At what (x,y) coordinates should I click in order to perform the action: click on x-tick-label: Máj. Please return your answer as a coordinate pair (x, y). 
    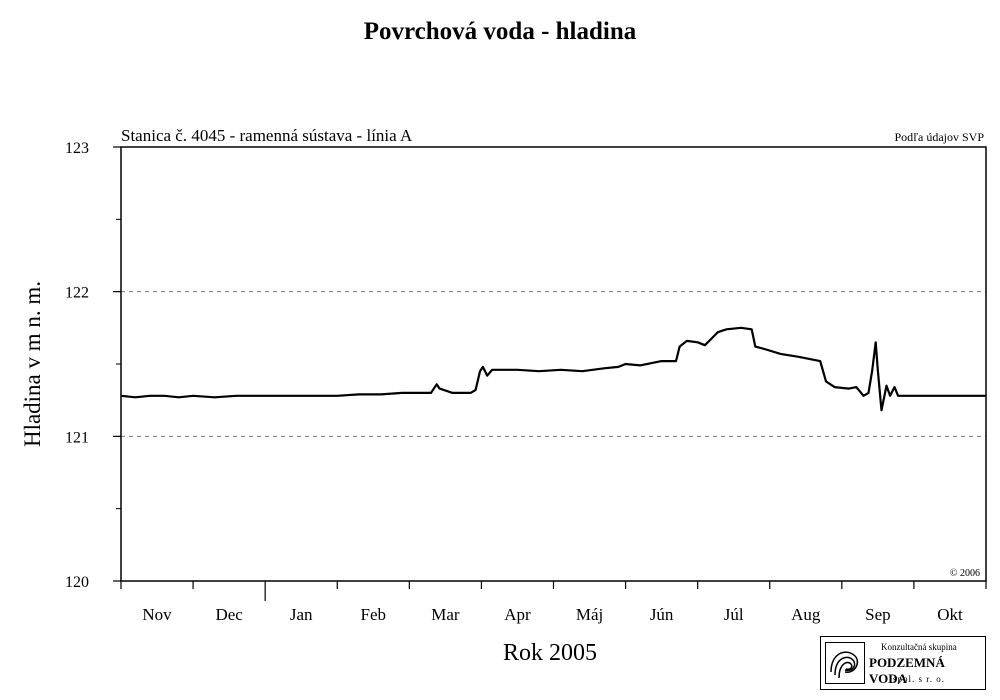
    Looking at the image, I should click on (589, 614).